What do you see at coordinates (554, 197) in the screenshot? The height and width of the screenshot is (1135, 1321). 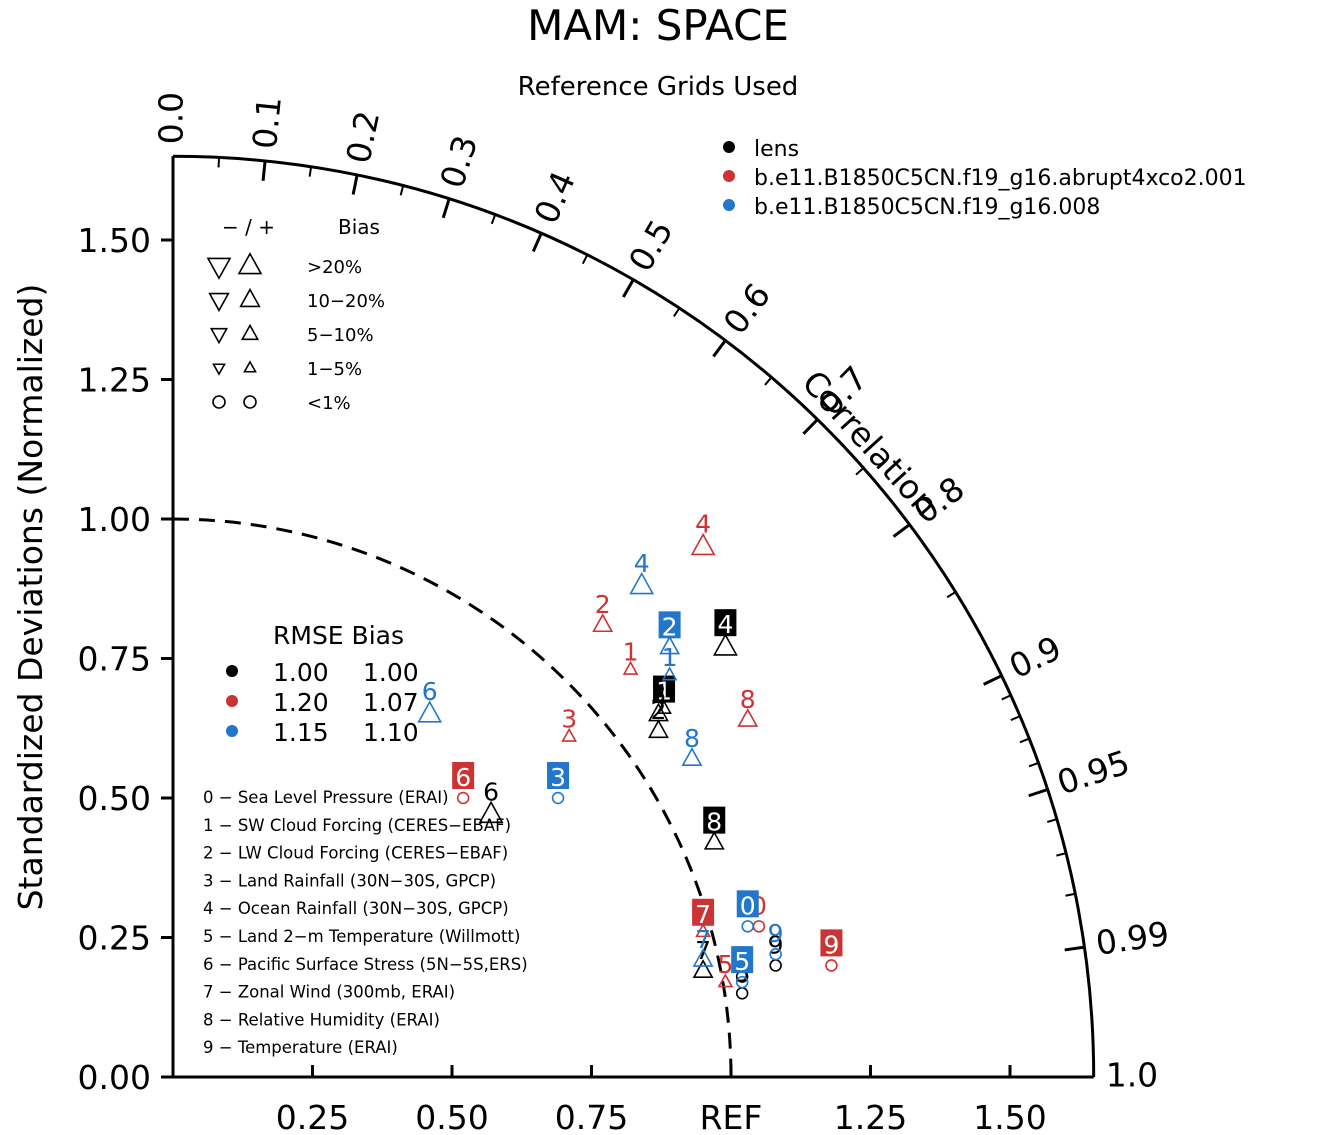 I see `correlation-tick-label: 0.4` at bounding box center [554, 197].